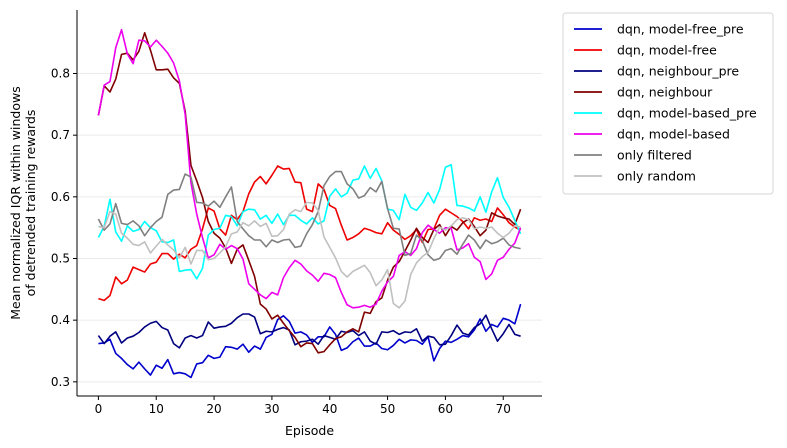 This screenshot has height=448, width=787. I want to click on legend-label: dqn, model-free, so click(667, 50).